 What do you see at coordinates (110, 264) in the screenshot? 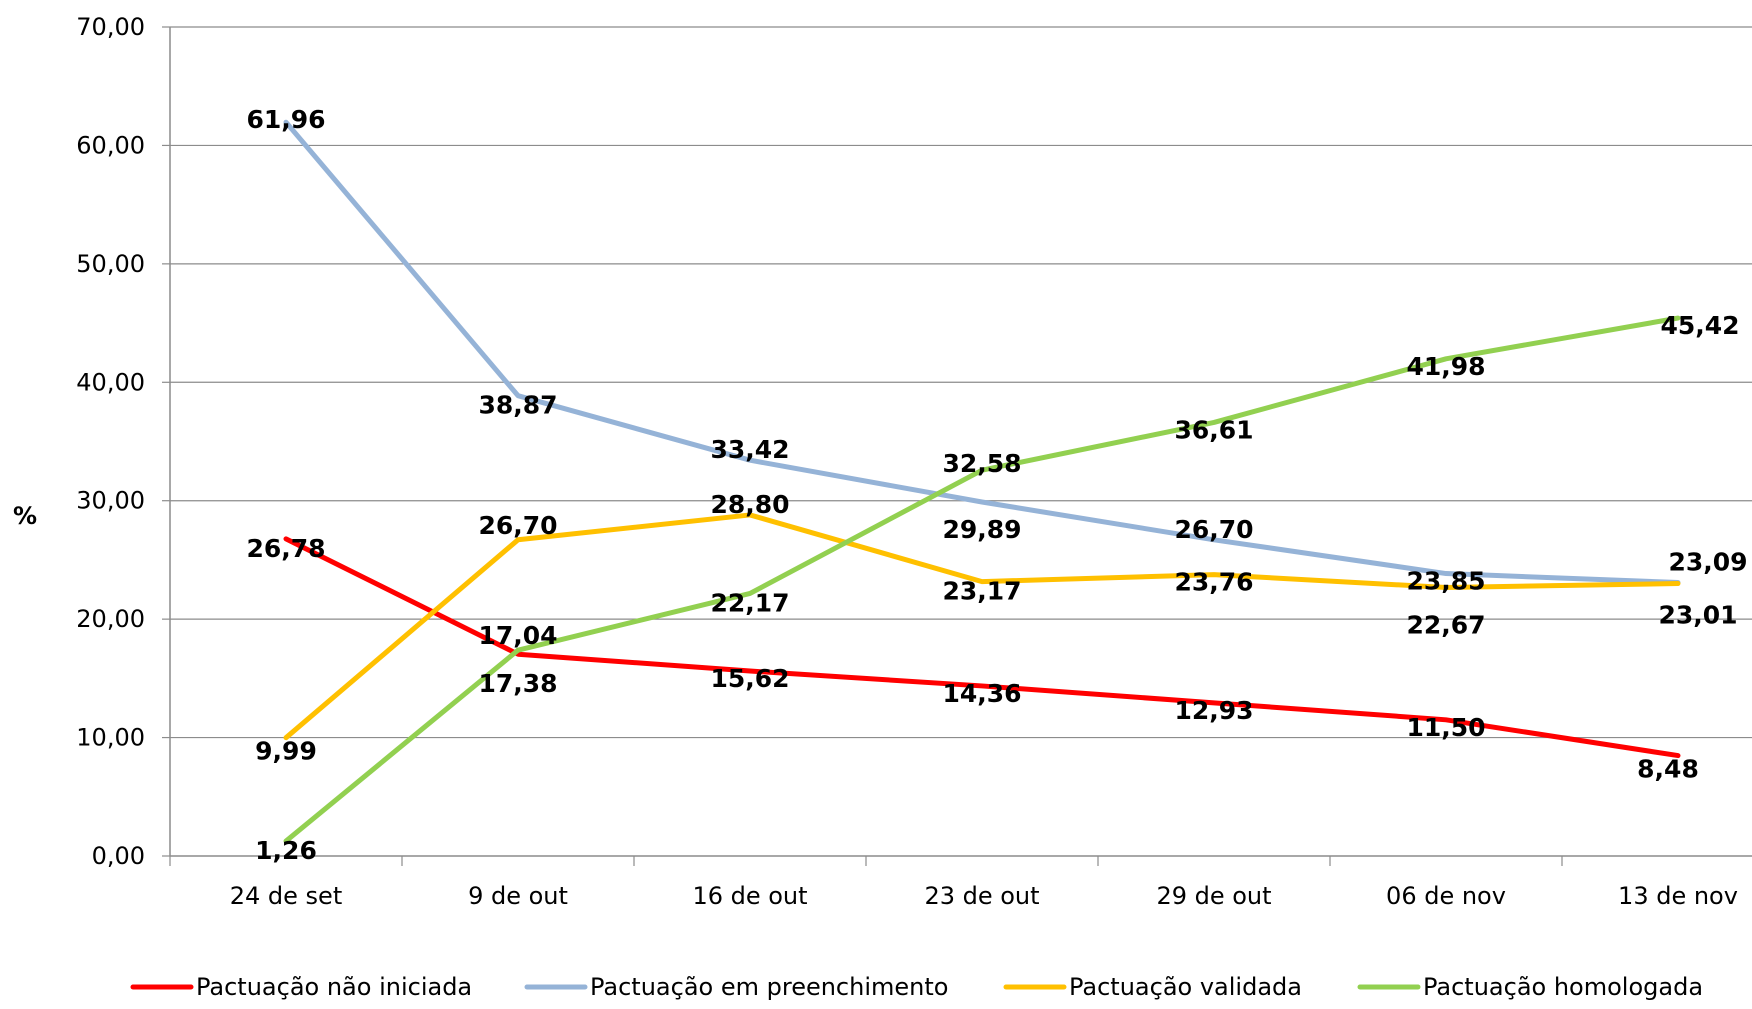
I see `y-tick-label: 50,00` at bounding box center [110, 264].